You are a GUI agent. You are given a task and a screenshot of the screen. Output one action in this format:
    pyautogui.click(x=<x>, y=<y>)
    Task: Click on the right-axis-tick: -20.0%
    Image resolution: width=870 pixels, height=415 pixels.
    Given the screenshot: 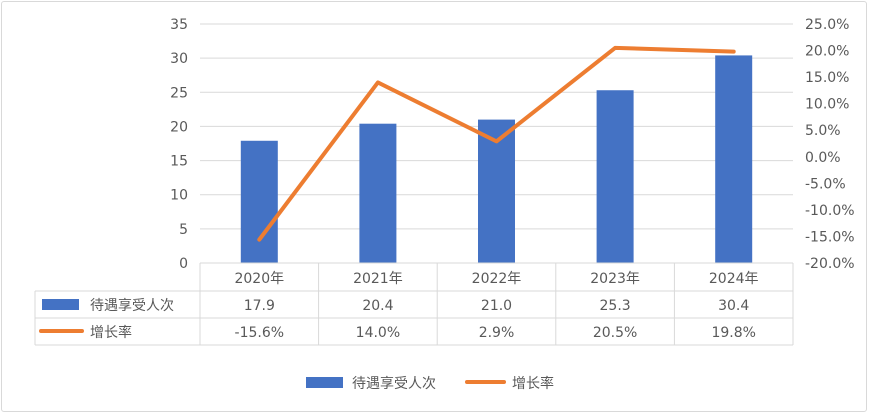 What is the action you would take?
    pyautogui.click(x=830, y=264)
    